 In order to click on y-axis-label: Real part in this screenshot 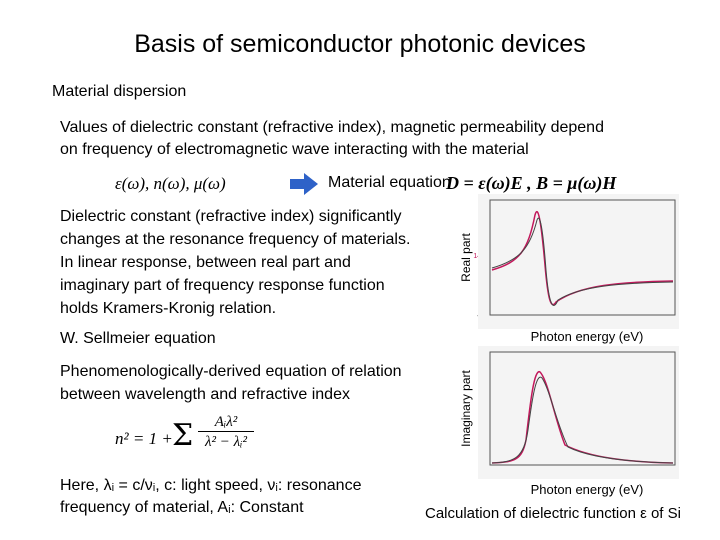, I will do `click(466, 256)`.